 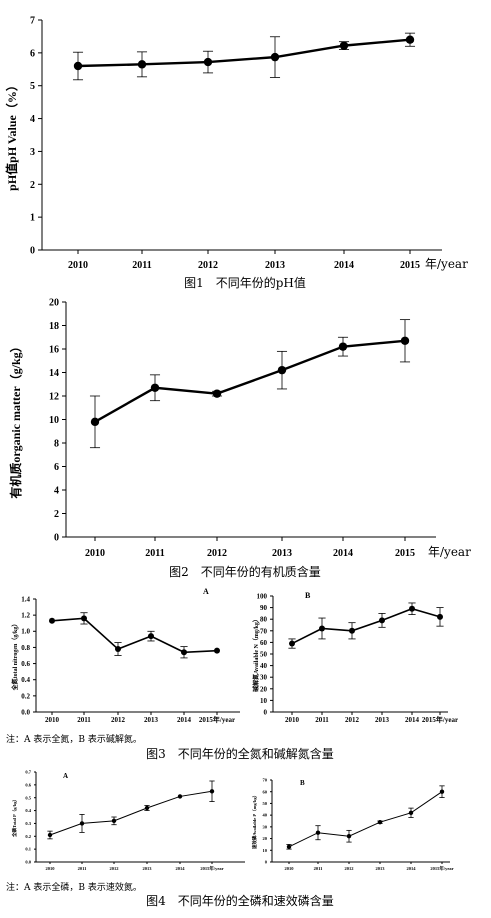 I want to click on y-tick-label: 2, so click(x=56, y=514).